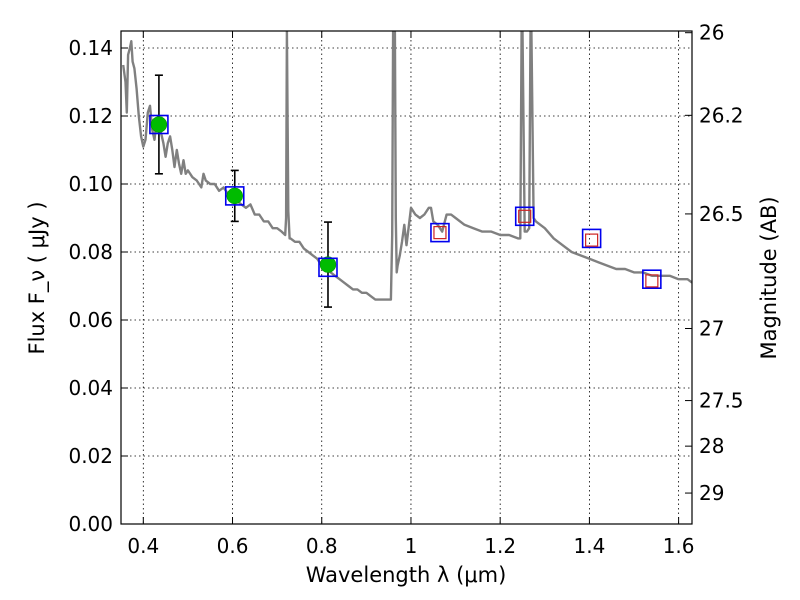 Image resolution: width=800 pixels, height=600 pixels. I want to click on x-tick-label: 1.4, so click(589, 546).